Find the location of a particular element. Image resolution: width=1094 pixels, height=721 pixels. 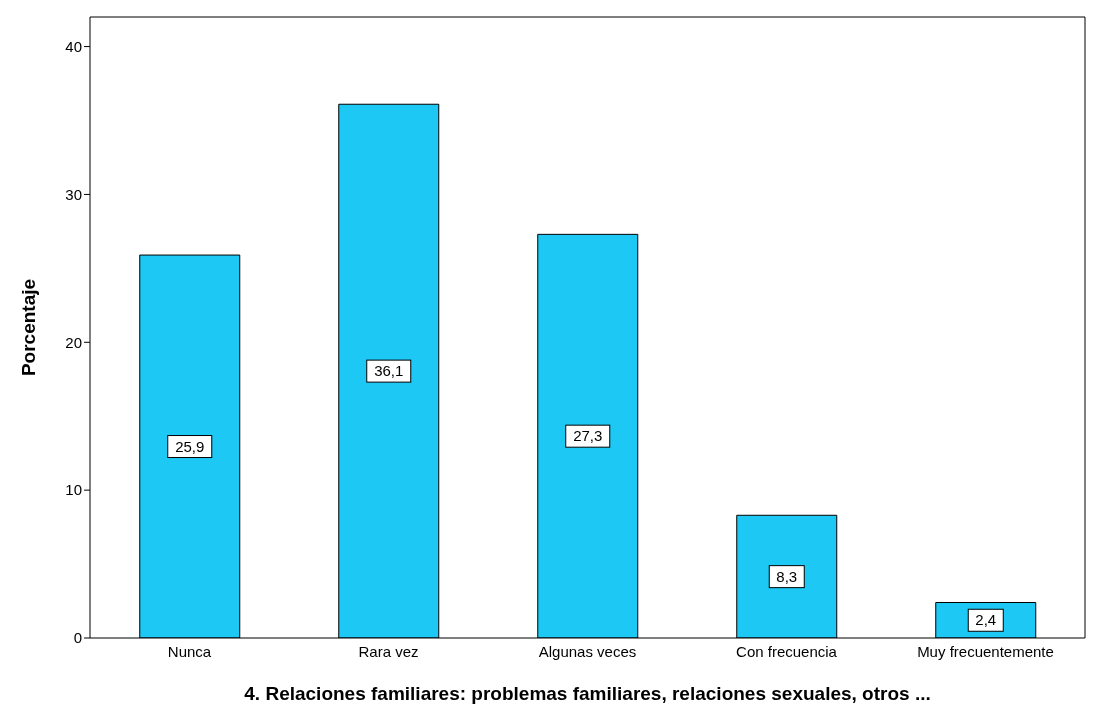

y-tick-label: 40 is located at coordinates (73, 46).